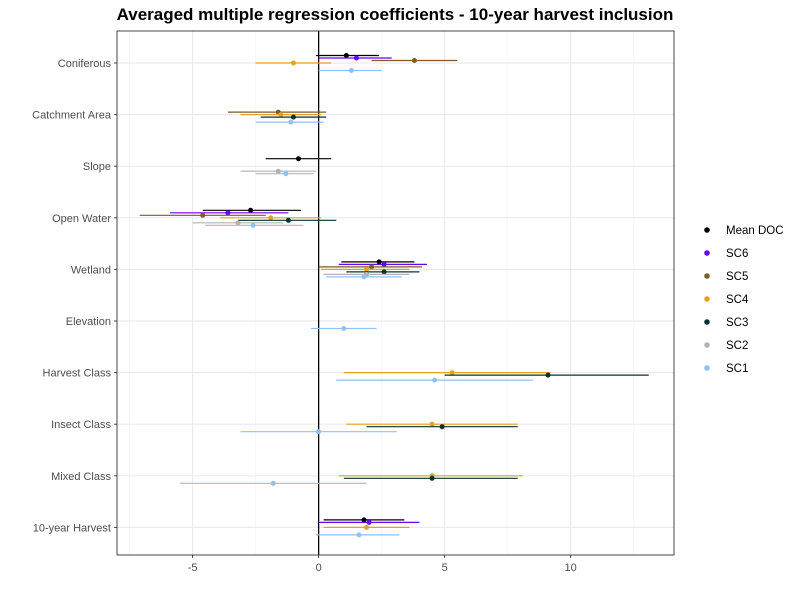 Image resolution: width=800 pixels, height=600 pixels. Describe the element at coordinates (77, 374) in the screenshot. I see `y-tick-label: Harvest Class` at that location.